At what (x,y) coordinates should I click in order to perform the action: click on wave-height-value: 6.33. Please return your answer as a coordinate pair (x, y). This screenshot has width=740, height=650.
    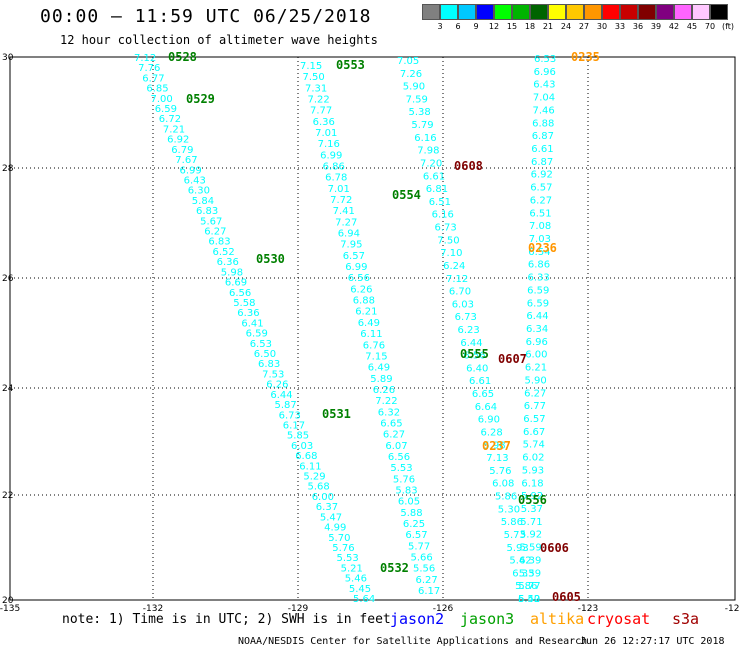
    Looking at the image, I should click on (539, 278).